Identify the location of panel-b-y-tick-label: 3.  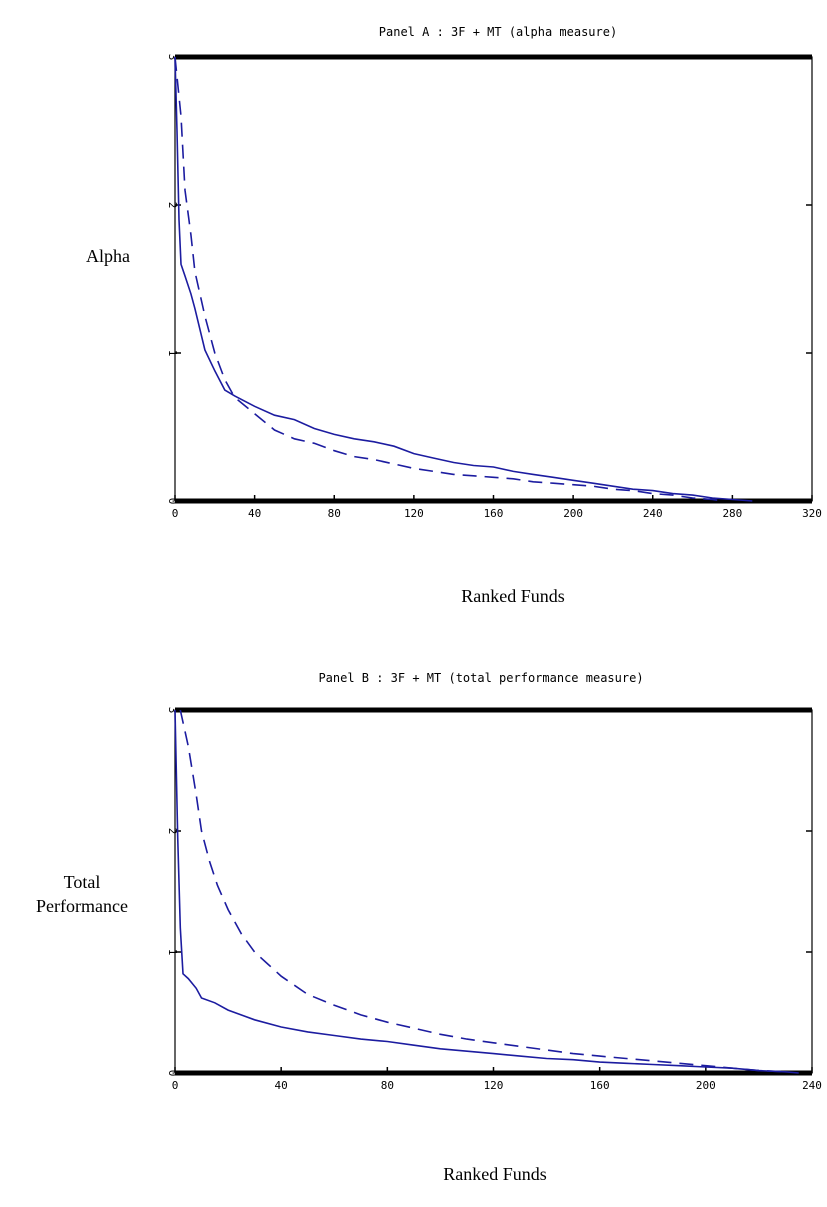
(172, 710).